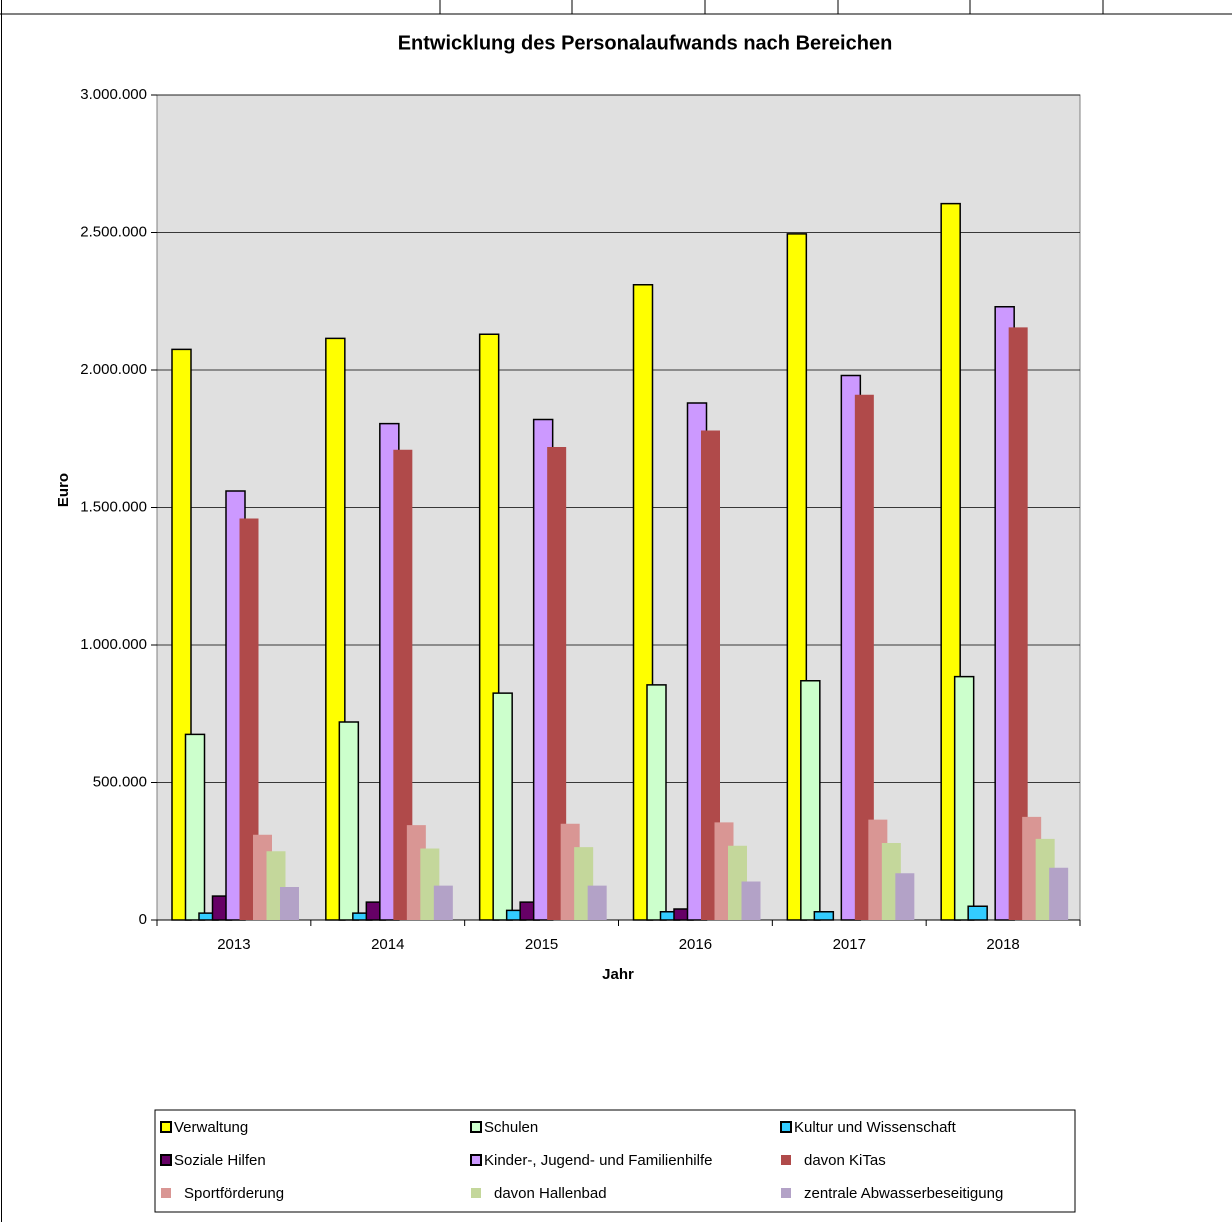  I want to click on legend-label: Soziale Hilfen, so click(220, 1160).